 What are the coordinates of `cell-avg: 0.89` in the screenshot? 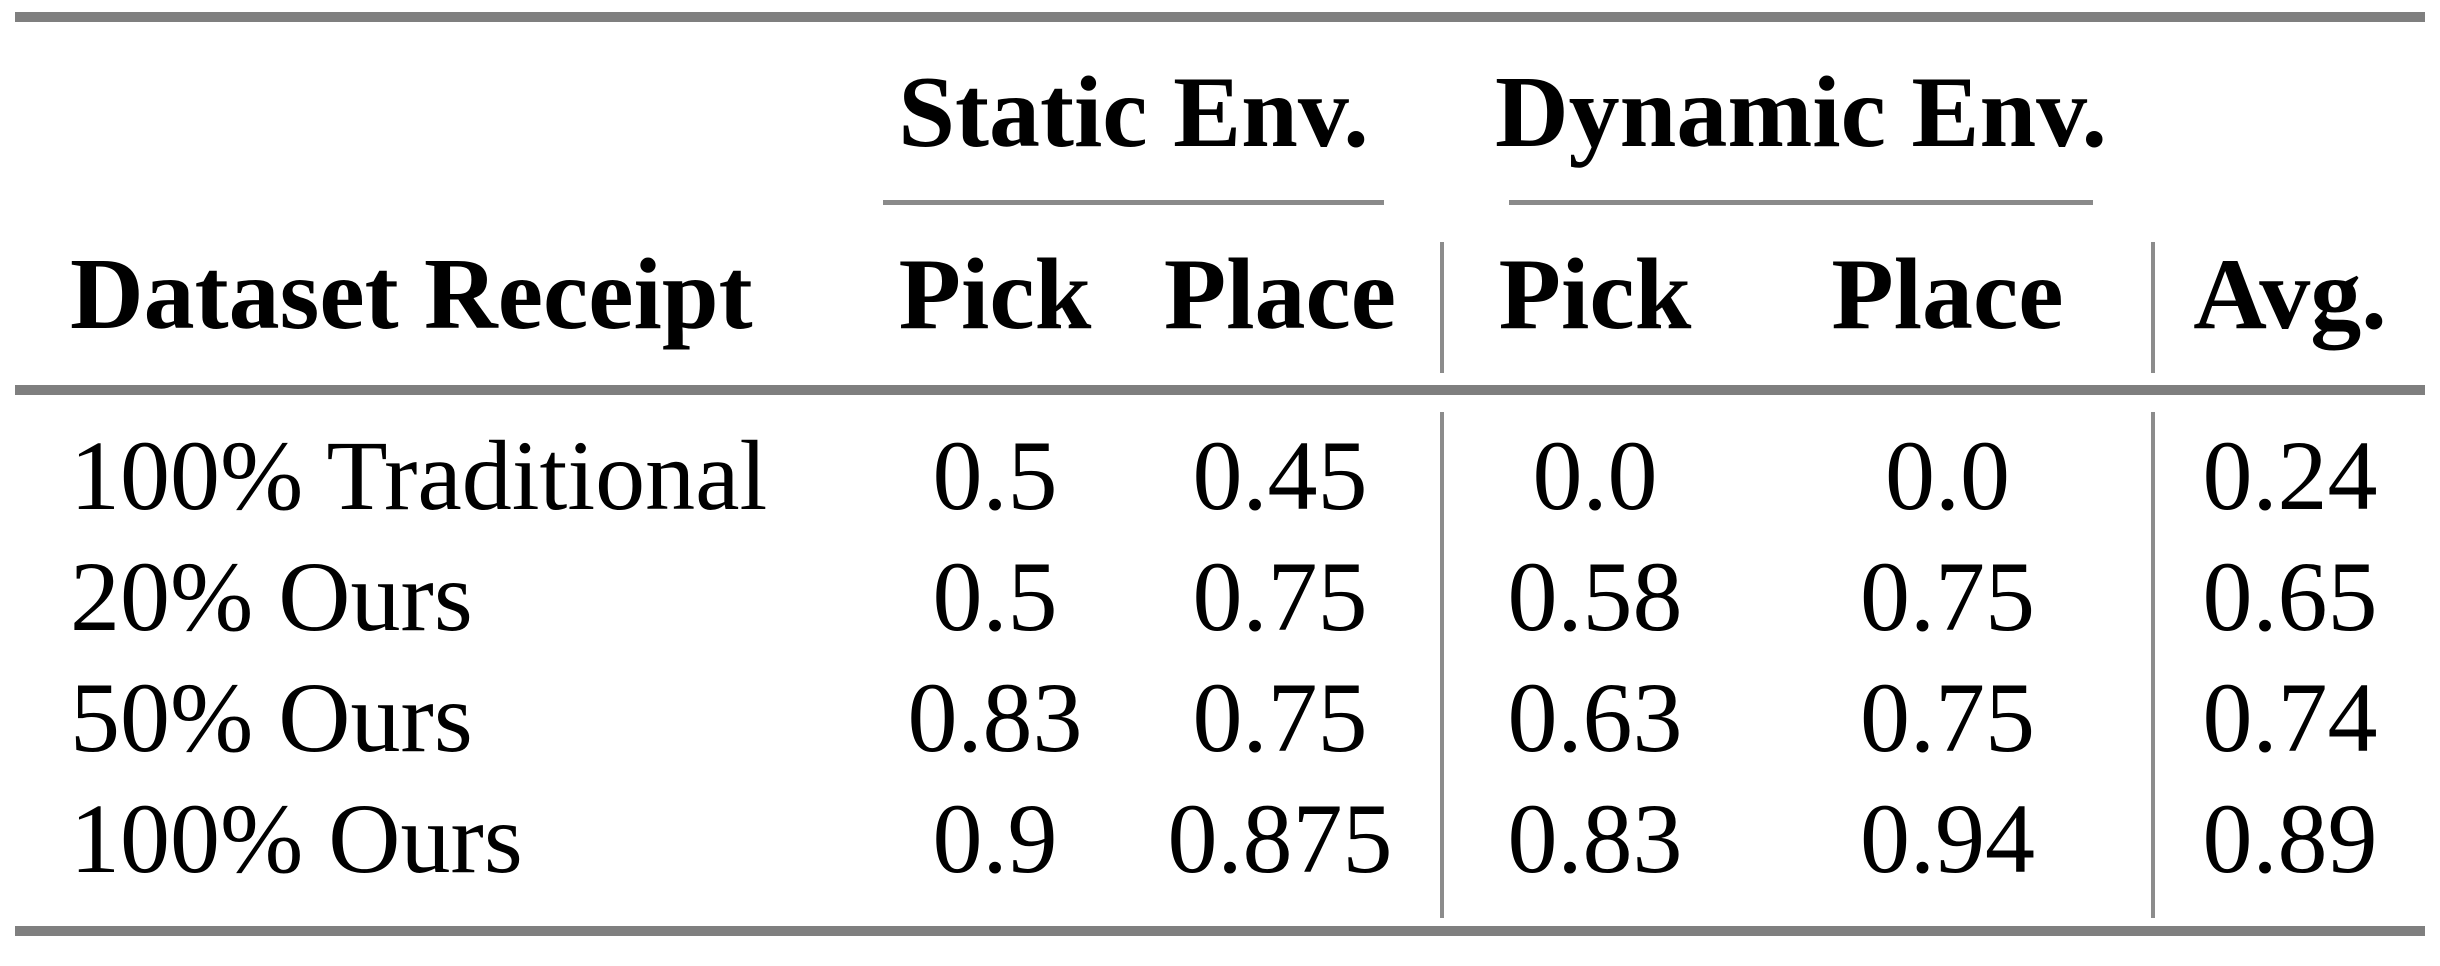 It's located at (2290, 838).